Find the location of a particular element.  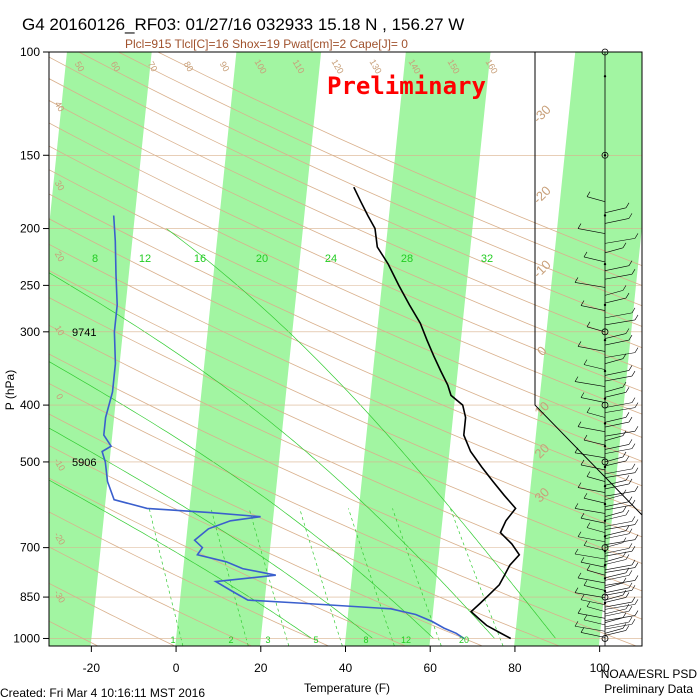

wind-calm-marker is located at coordinates (605, 155).